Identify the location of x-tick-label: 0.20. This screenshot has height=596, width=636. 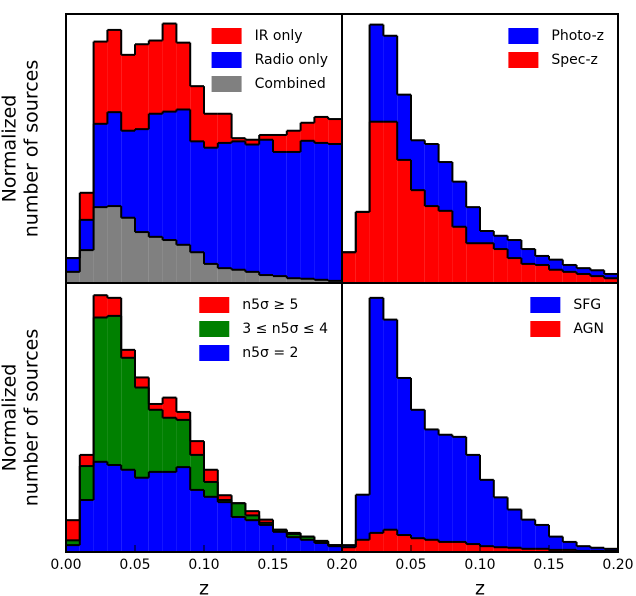
(617, 565).